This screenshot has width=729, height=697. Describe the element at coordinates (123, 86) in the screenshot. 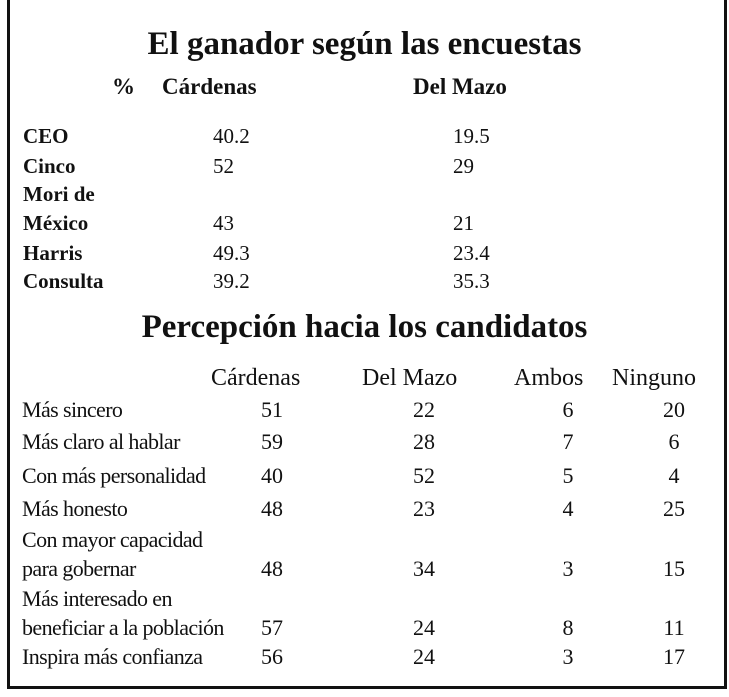

I see `unit-label: %` at that location.